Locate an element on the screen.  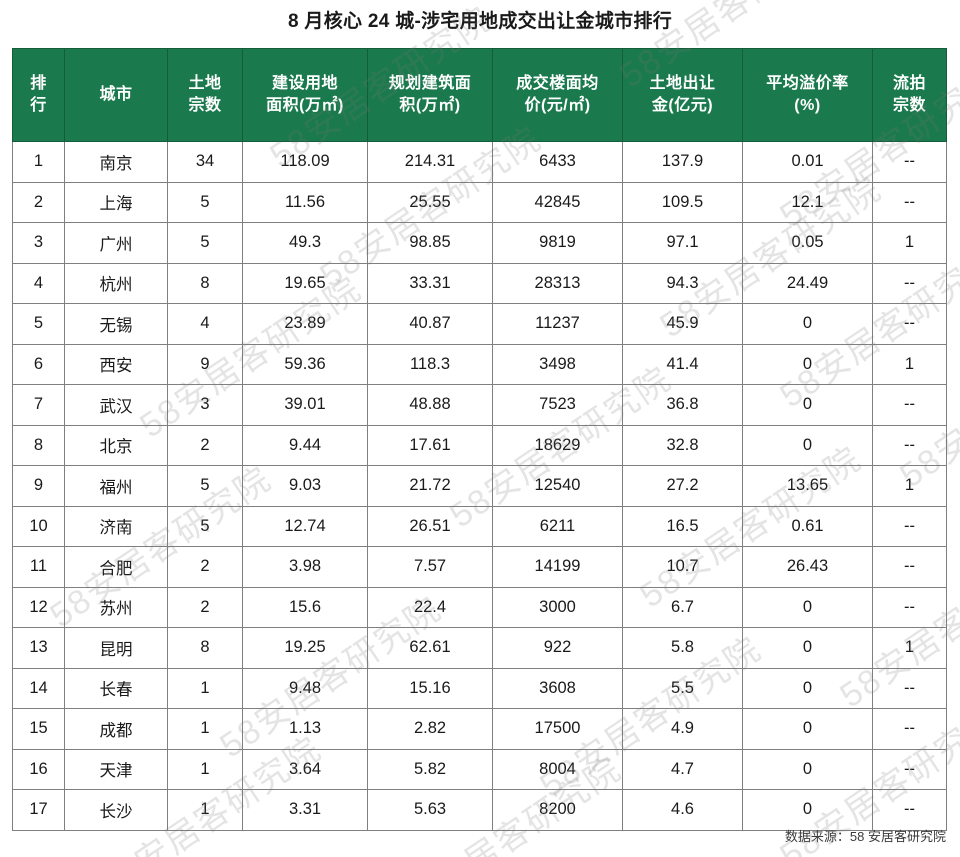
cell-city: 天津 is located at coordinates (116, 769).